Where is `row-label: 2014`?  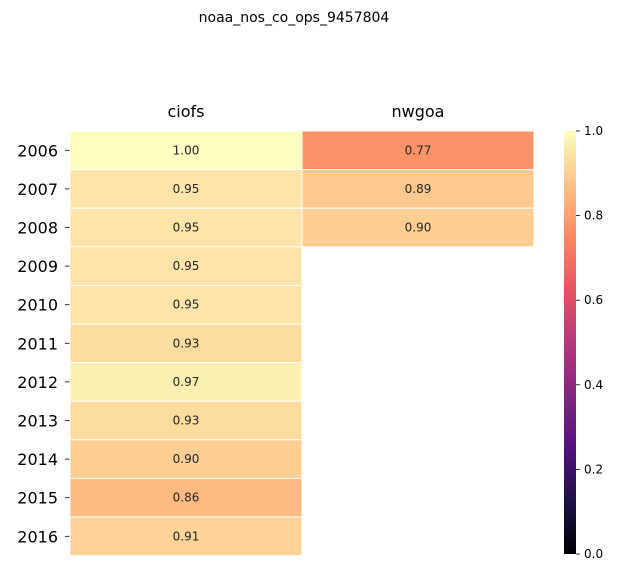
row-label: 2014 is located at coordinates (37, 459).